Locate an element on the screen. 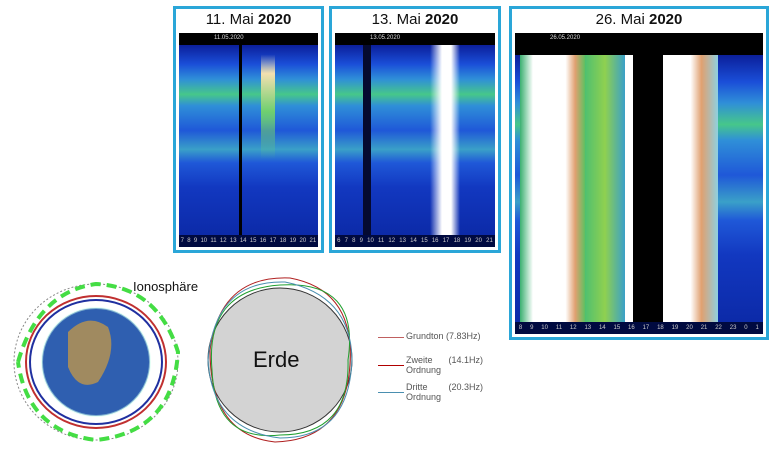 The height and width of the screenshot is (463, 773). time-axis: 6 7 8 9 10 11 12 13 14 15 16 17 18 19 20 21 is located at coordinates (415, 241).